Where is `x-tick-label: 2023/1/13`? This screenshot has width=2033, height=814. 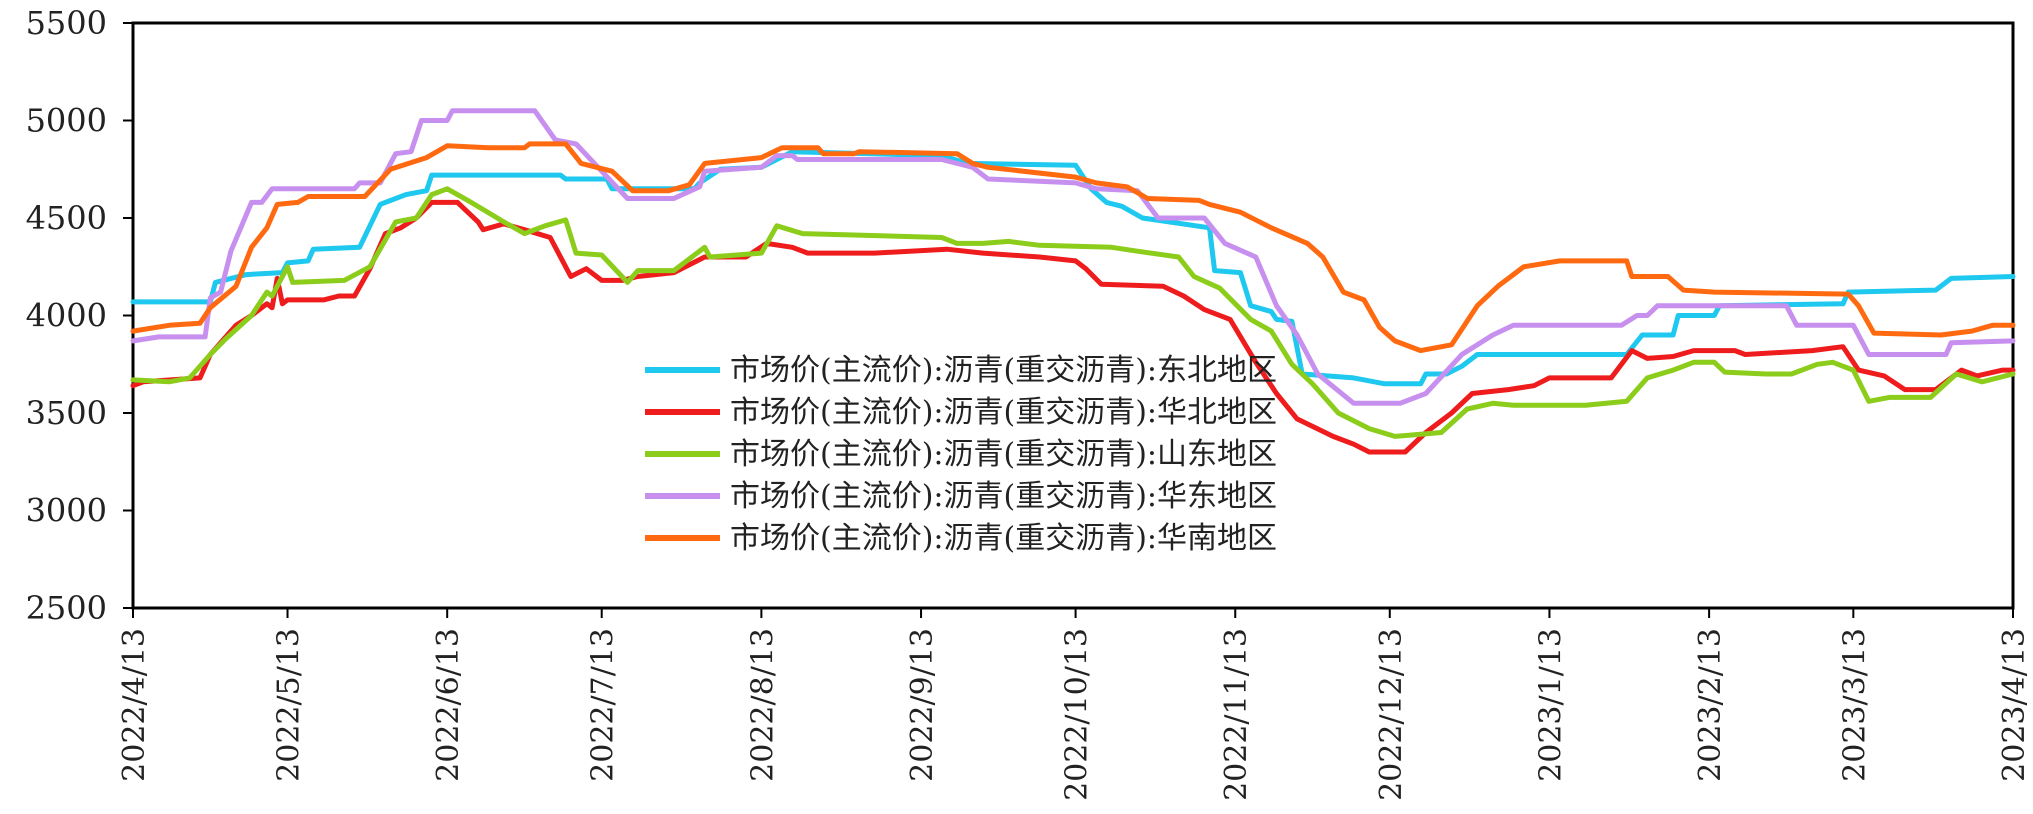 x-tick-label: 2023/1/13 is located at coordinates (1550, 705).